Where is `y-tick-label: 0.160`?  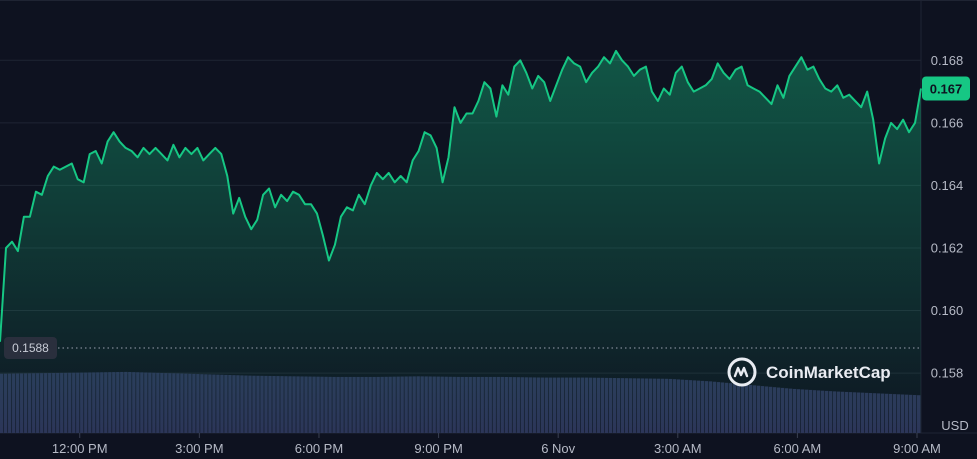 y-tick-label: 0.160 is located at coordinates (947, 310).